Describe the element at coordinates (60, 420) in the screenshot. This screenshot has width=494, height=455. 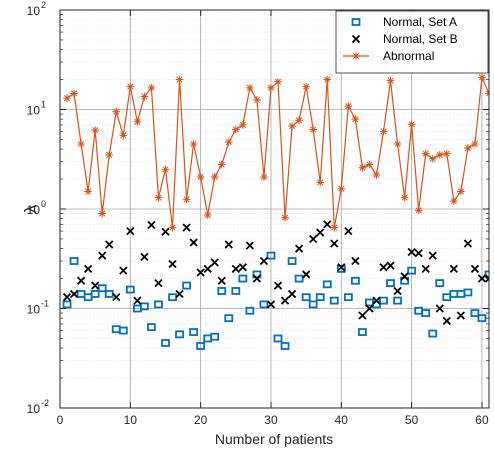
I see `x-tick-label: 0` at that location.